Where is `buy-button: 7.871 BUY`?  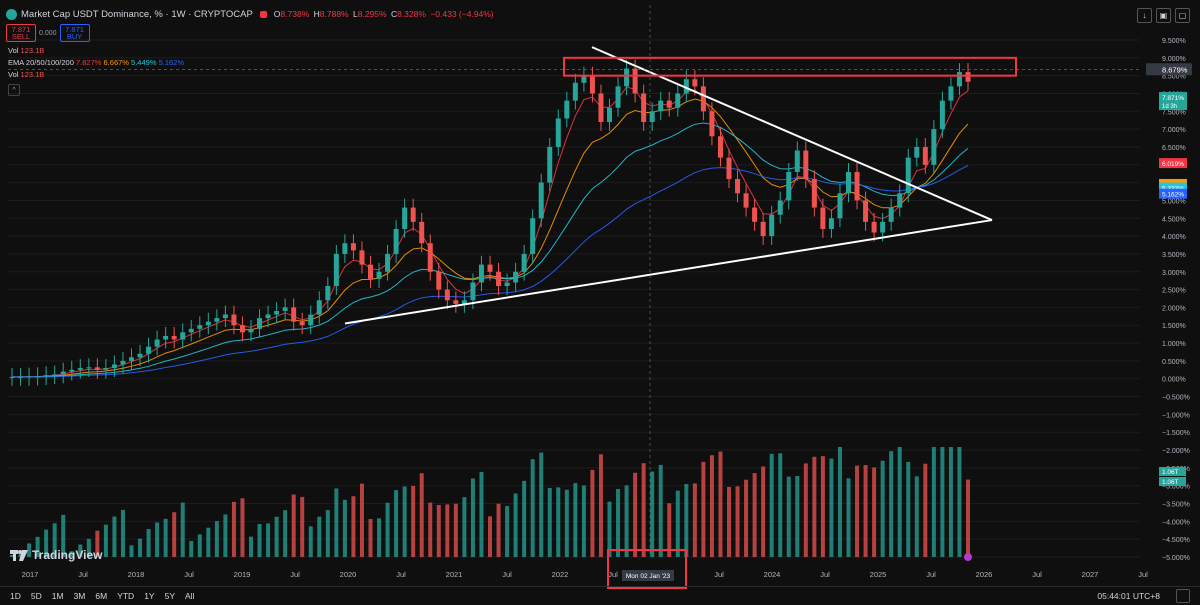
buy-button: 7.871 BUY is located at coordinates (74, 33).